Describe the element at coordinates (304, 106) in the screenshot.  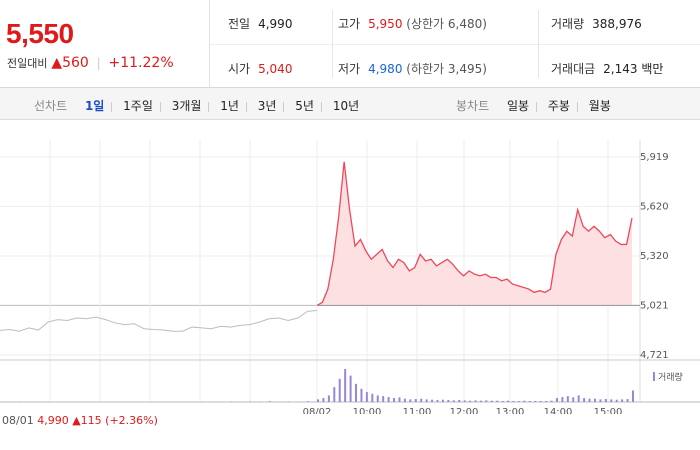
I see `tab-5-years: 5년` at that location.